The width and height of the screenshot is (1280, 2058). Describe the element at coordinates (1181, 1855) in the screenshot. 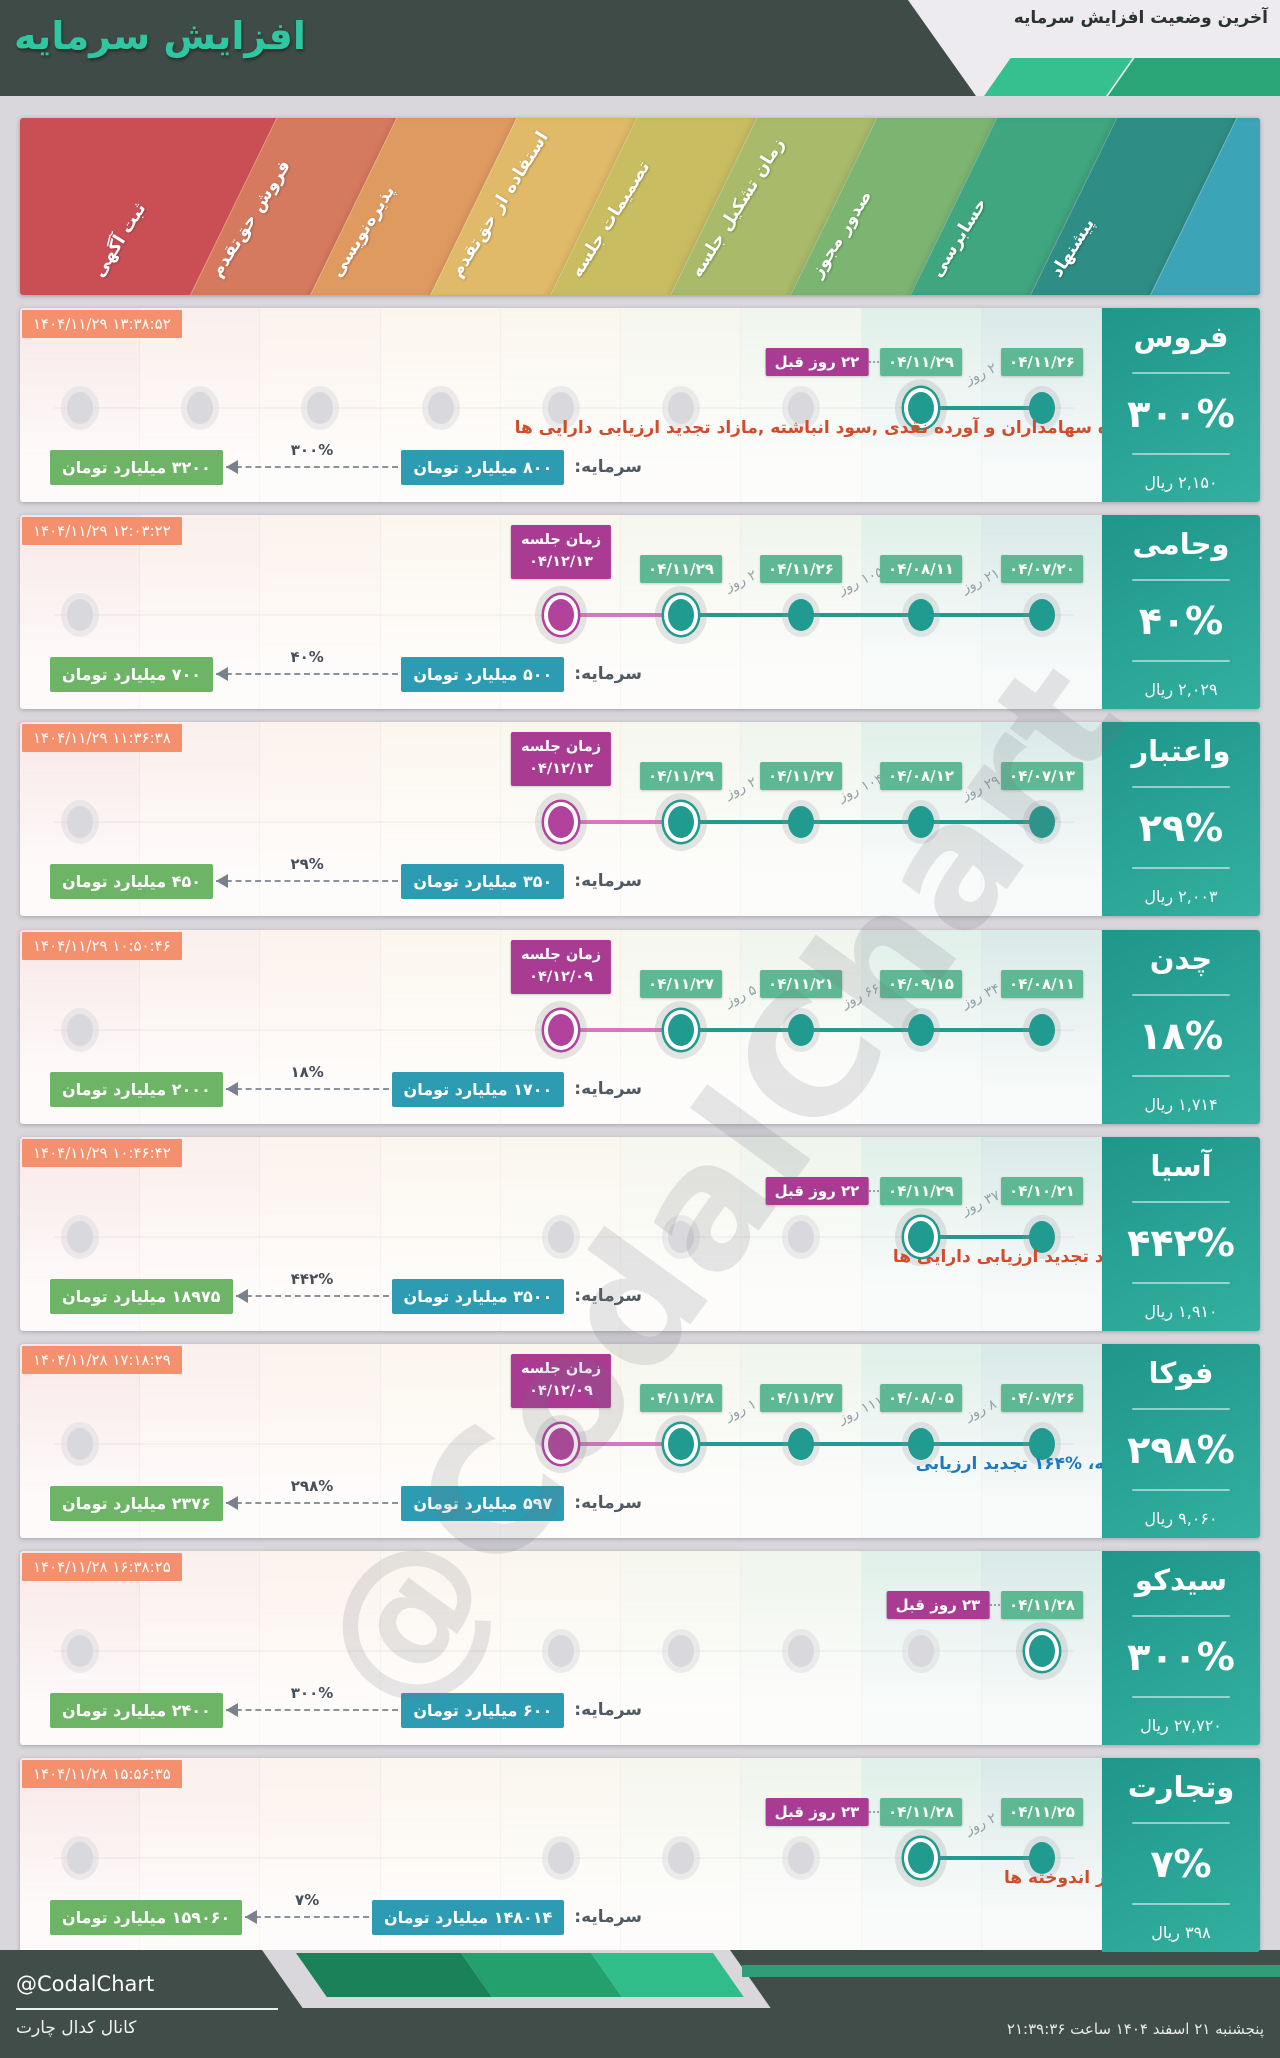

I see `company-info-box: وتجارت ۷% ۳۹۸ ریال` at that location.